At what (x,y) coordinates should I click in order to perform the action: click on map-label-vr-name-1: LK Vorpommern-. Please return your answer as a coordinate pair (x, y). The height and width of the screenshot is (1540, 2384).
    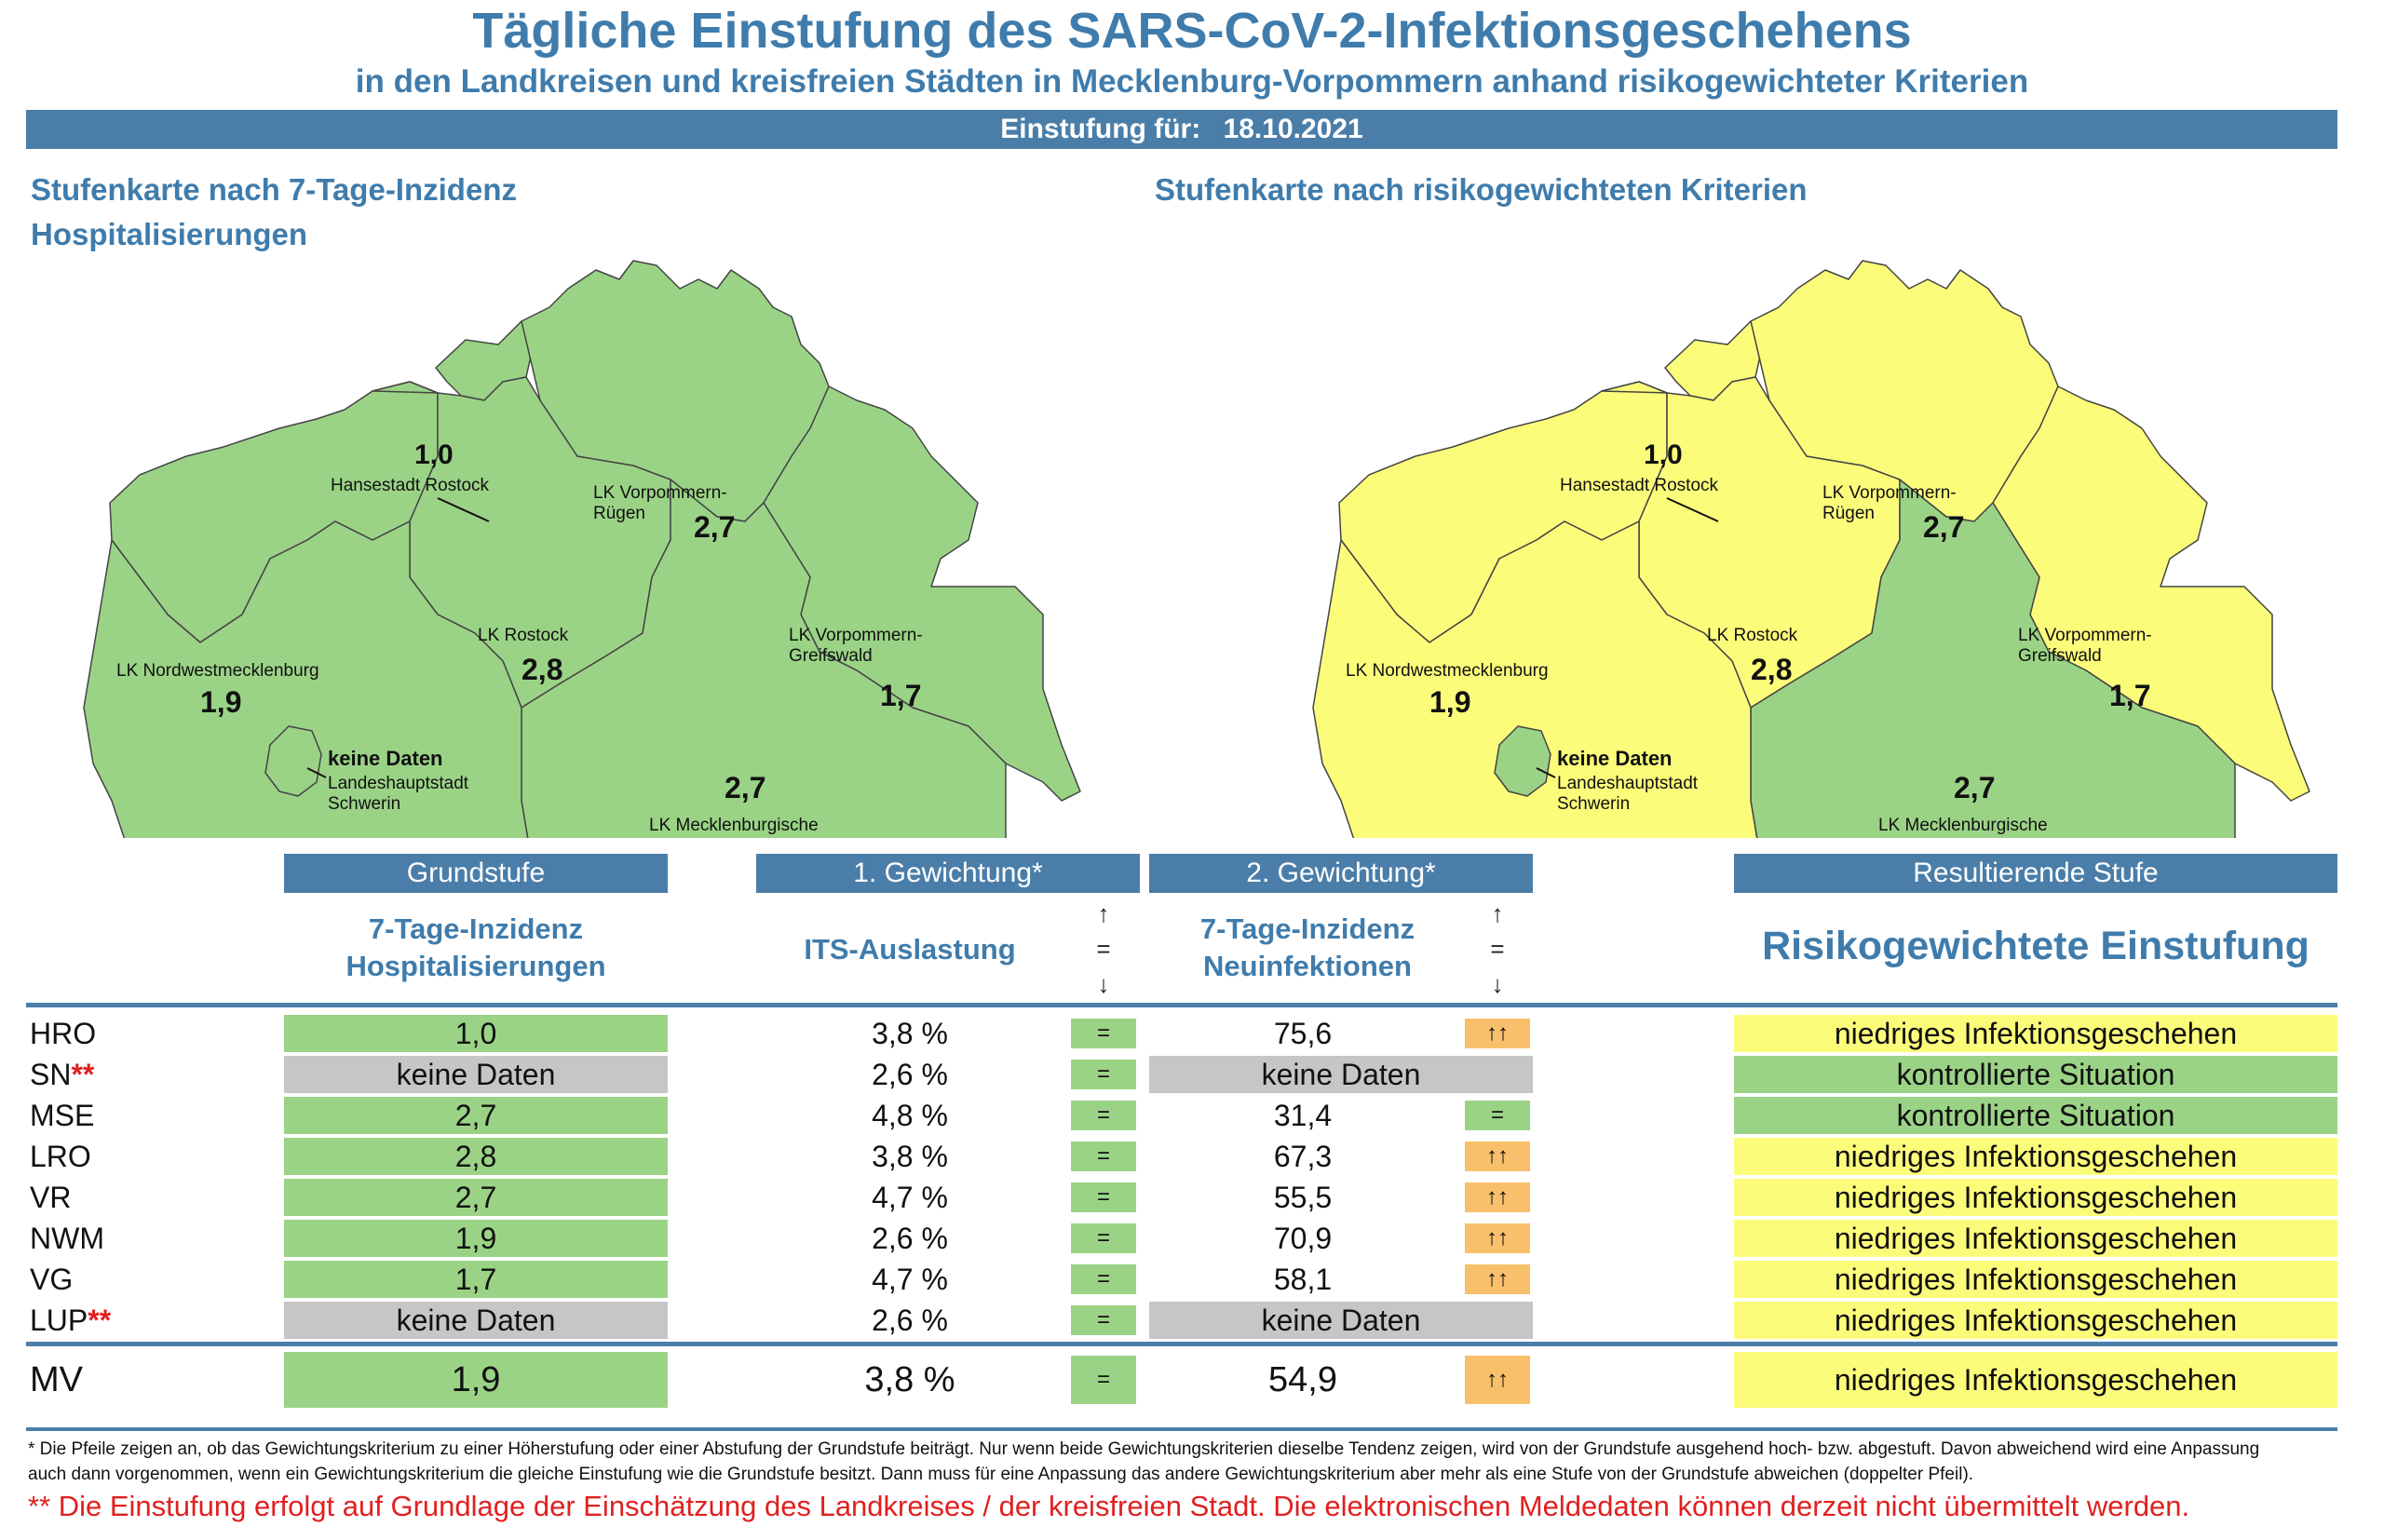
    Looking at the image, I should click on (660, 493).